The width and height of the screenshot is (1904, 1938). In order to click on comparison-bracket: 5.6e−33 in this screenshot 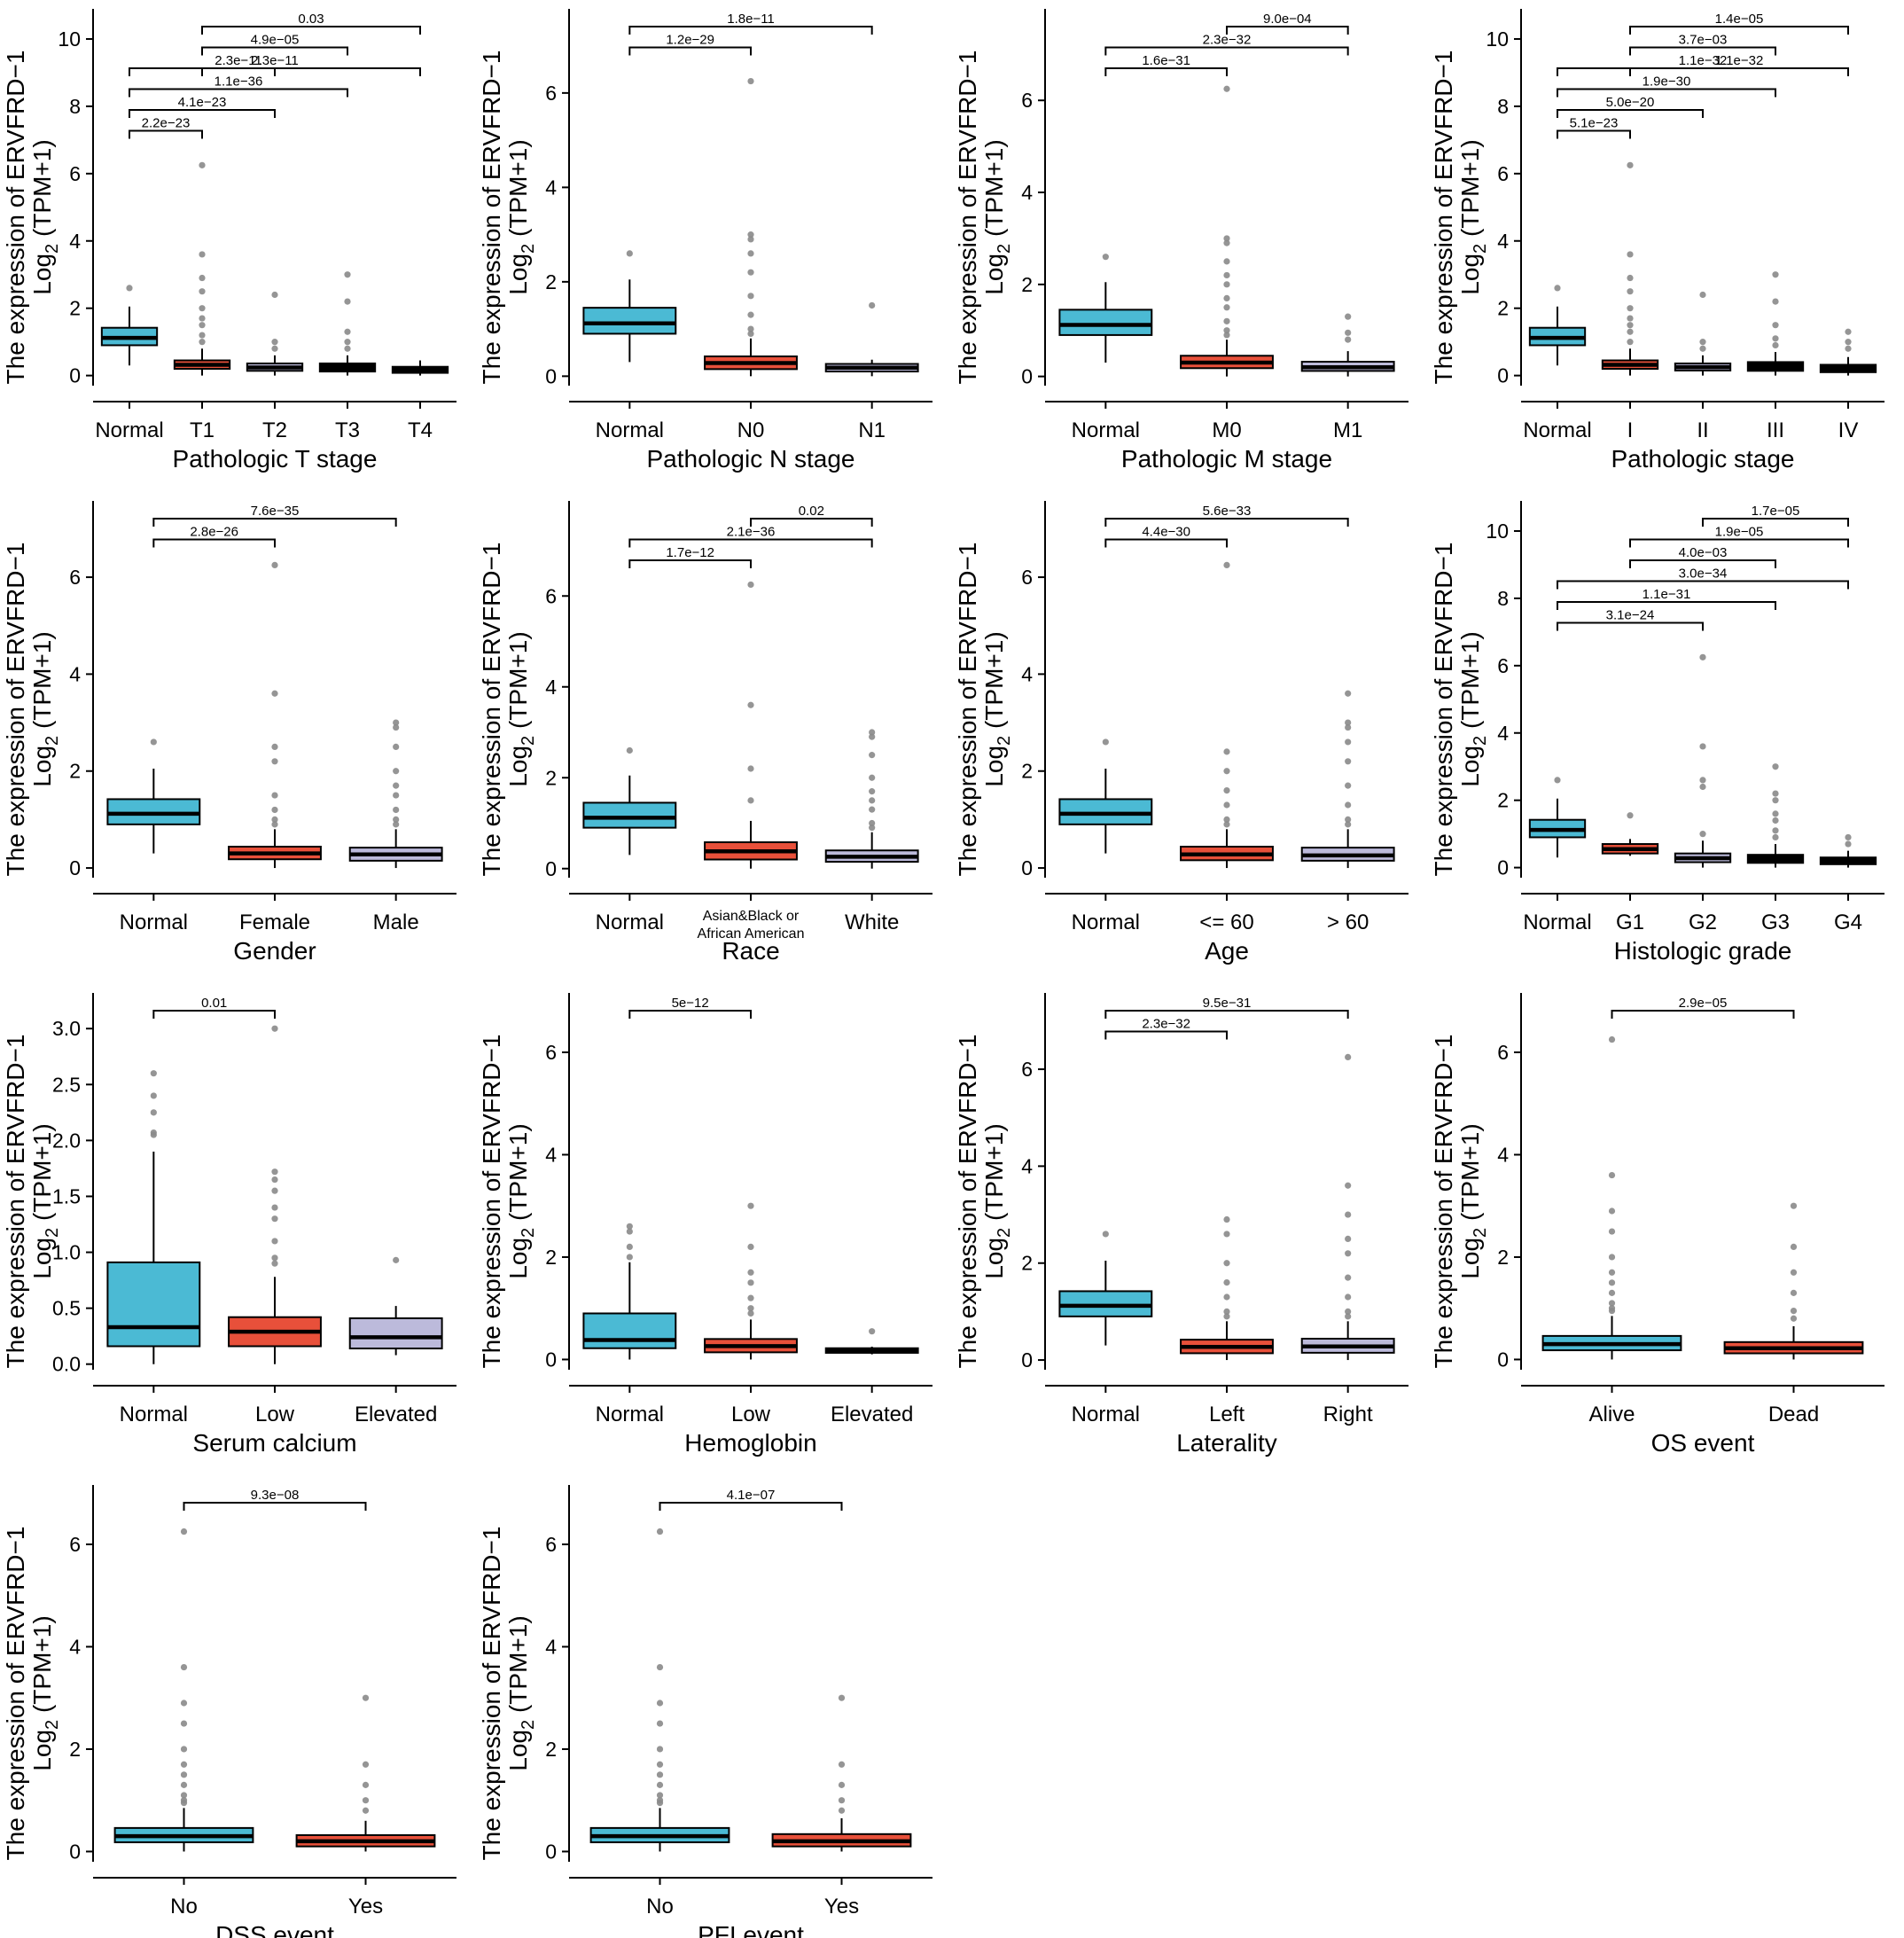, I will do `click(1226, 516)`.